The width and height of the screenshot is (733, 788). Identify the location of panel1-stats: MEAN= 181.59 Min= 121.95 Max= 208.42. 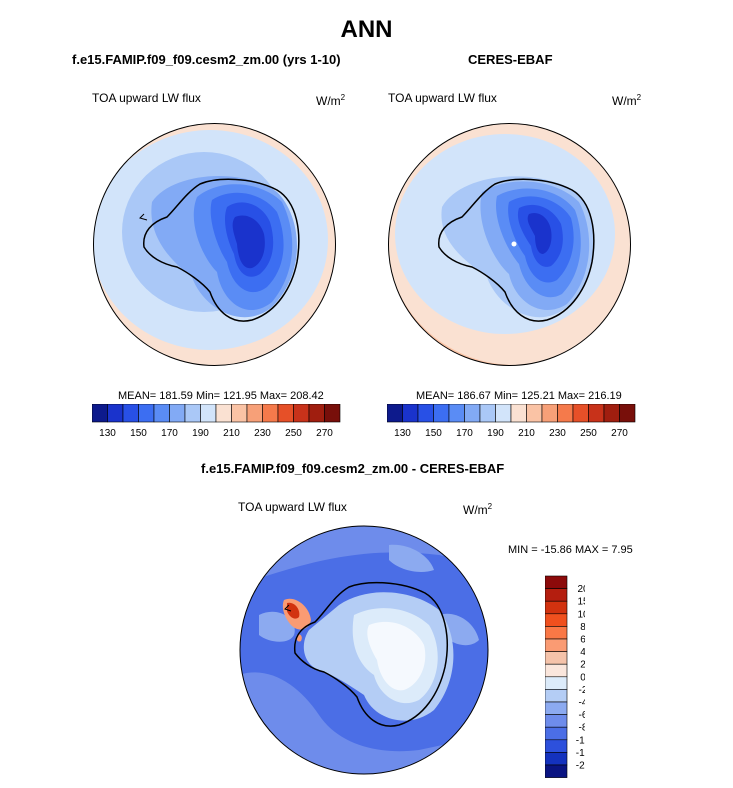
(221, 396).